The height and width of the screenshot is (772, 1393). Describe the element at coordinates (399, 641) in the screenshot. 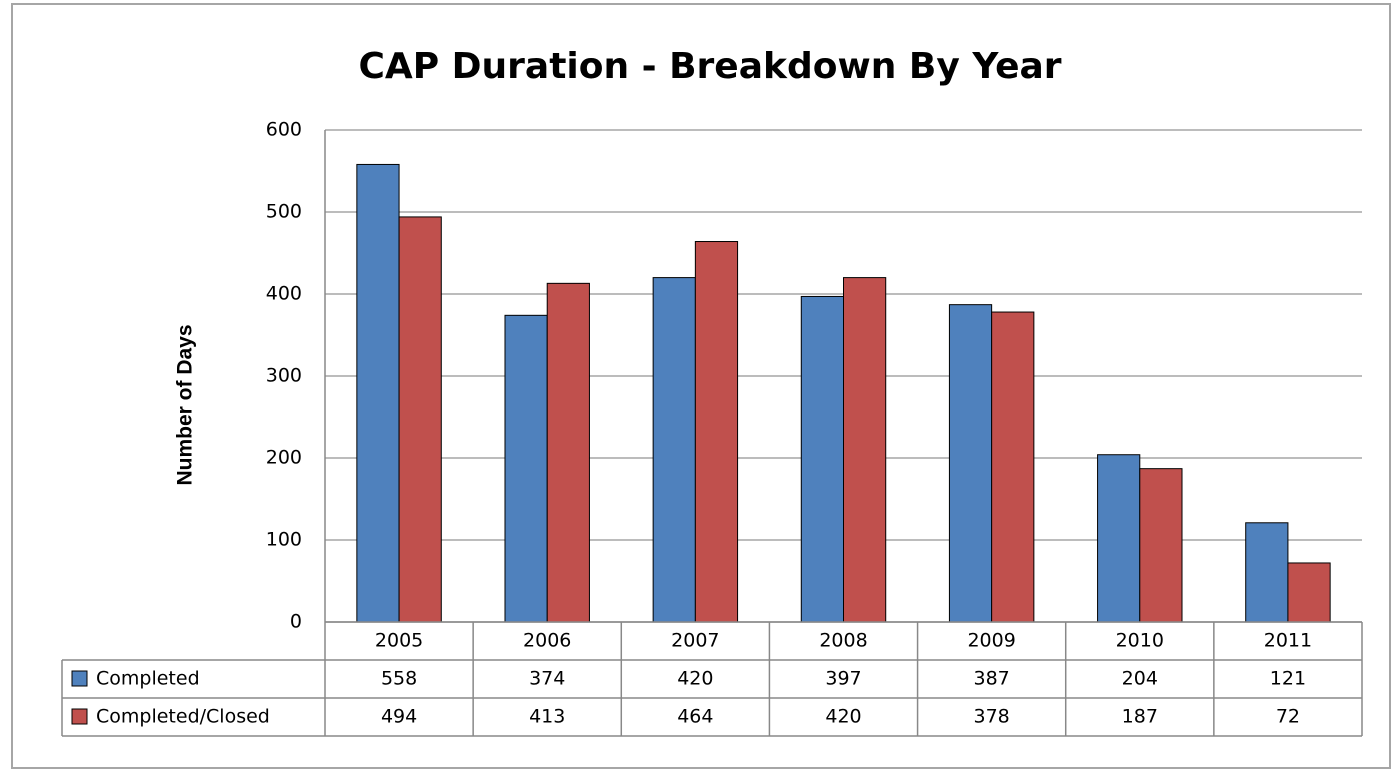

I see `x-tick-label: 2005` at that location.